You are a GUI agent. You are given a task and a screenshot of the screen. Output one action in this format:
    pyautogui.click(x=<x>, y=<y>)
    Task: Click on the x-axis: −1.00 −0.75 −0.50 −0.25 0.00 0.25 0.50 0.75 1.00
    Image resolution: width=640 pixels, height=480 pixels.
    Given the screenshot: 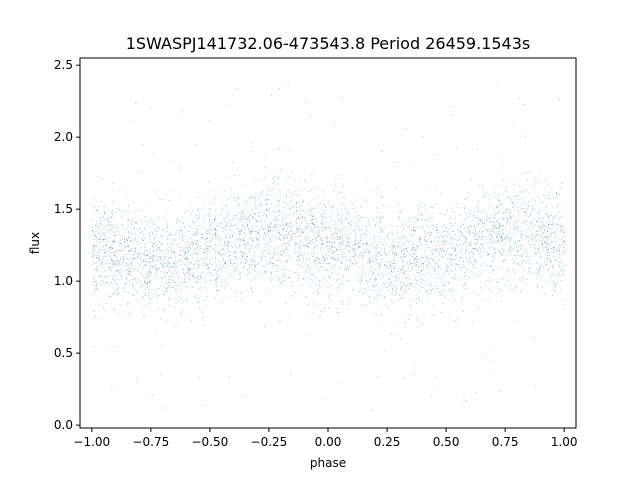 What is the action you would take?
    pyautogui.click(x=325, y=438)
    